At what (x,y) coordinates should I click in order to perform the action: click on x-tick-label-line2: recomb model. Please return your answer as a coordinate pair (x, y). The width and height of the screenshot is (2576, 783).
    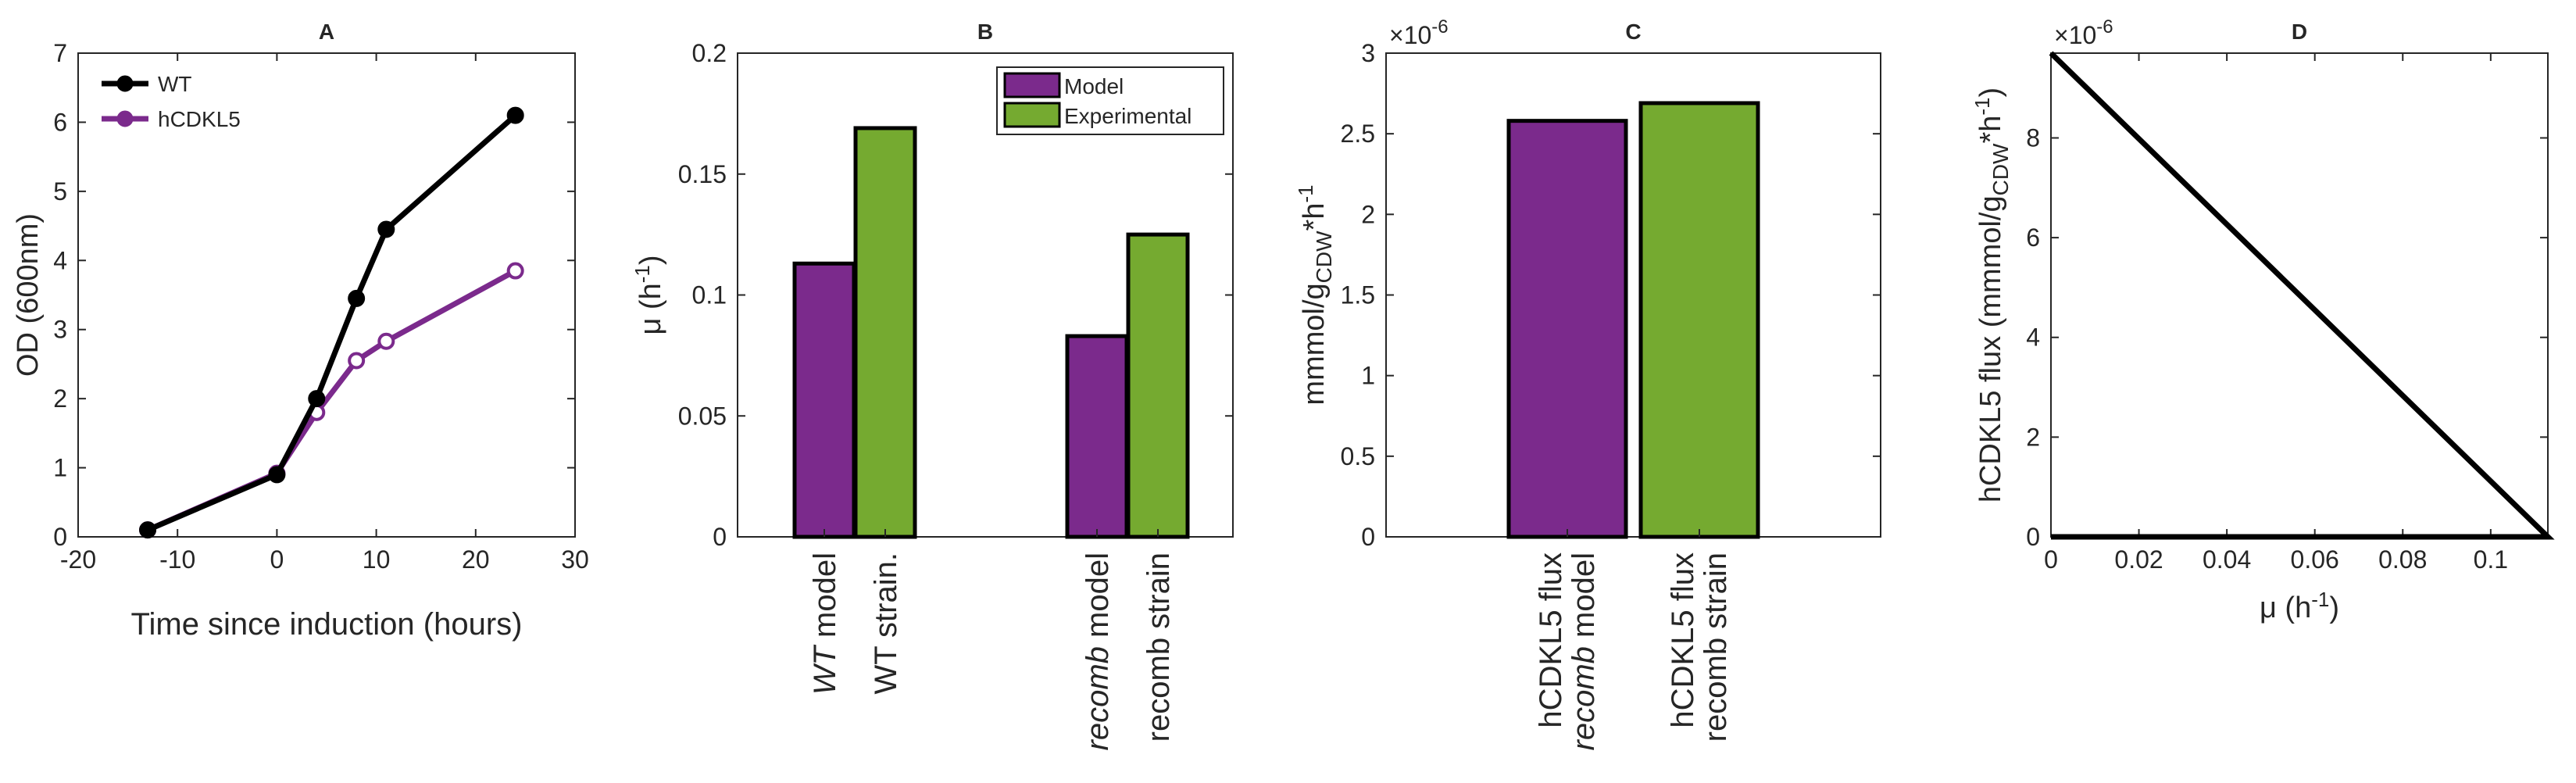
    Looking at the image, I should click on (1584, 651).